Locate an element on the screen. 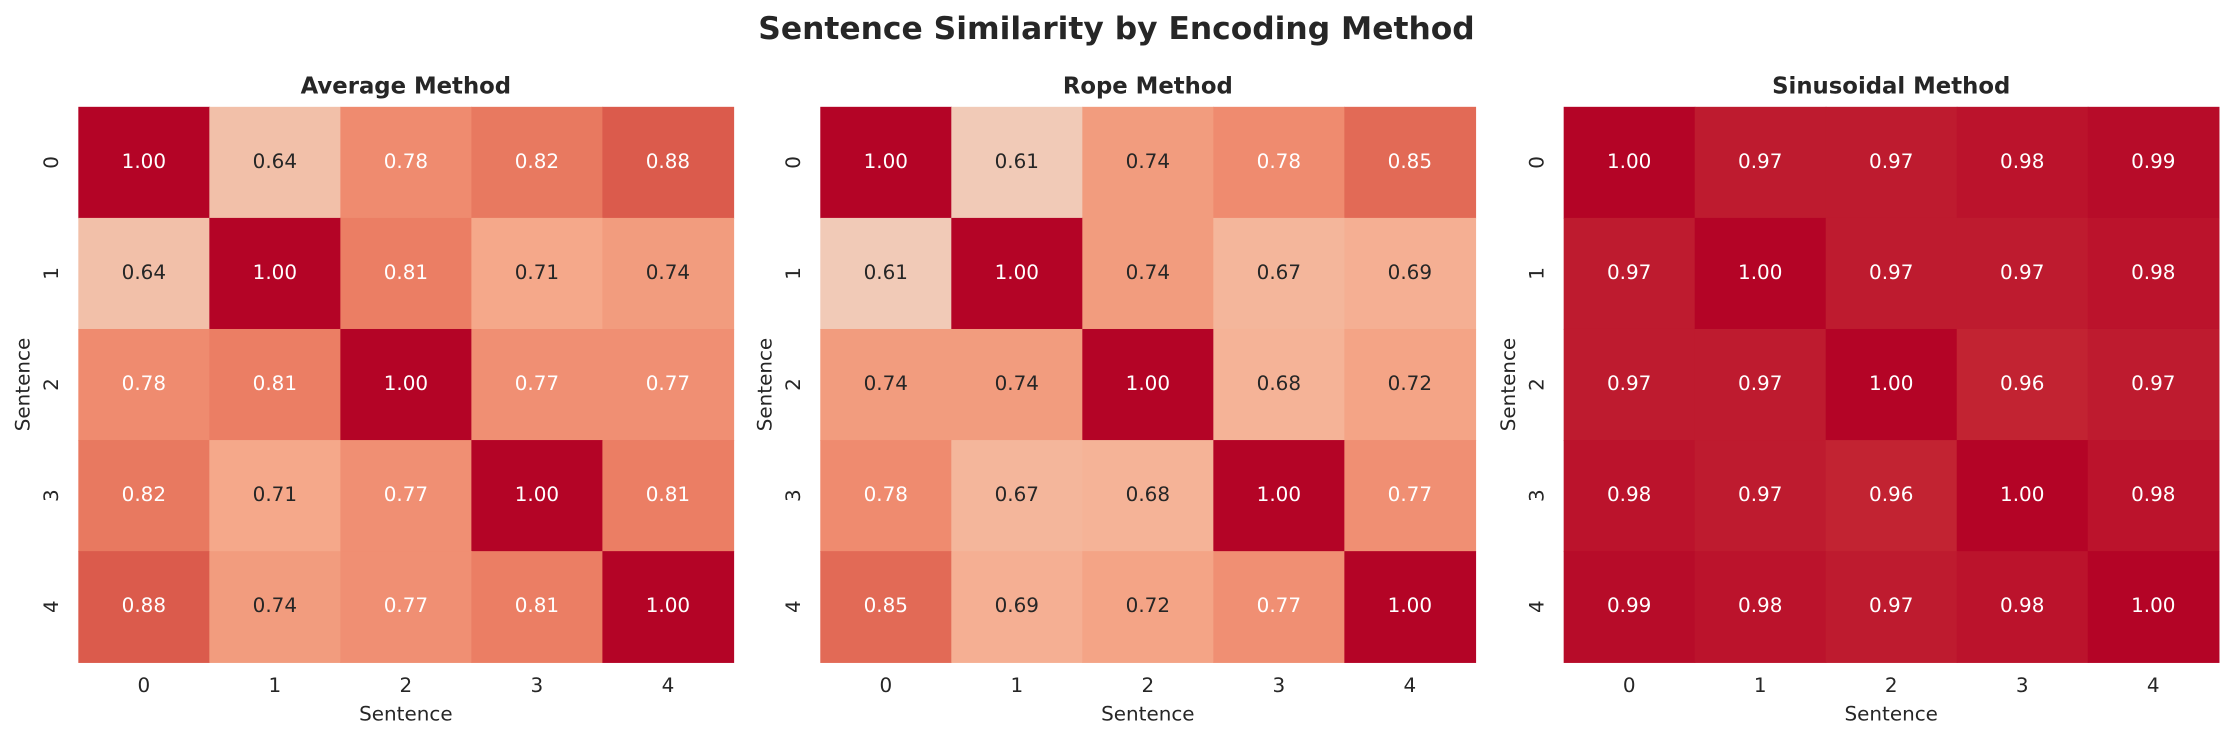 This screenshot has width=2233, height=740. x-tick-label: 0 is located at coordinates (885, 685).